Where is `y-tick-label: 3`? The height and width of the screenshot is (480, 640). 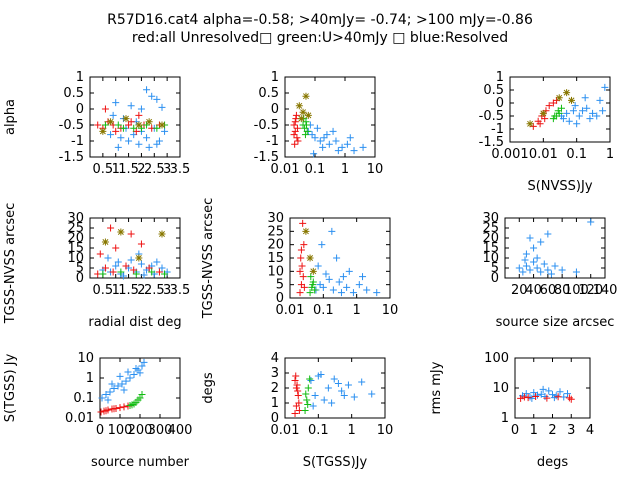 y-tick-label: 3 is located at coordinates (275, 373).